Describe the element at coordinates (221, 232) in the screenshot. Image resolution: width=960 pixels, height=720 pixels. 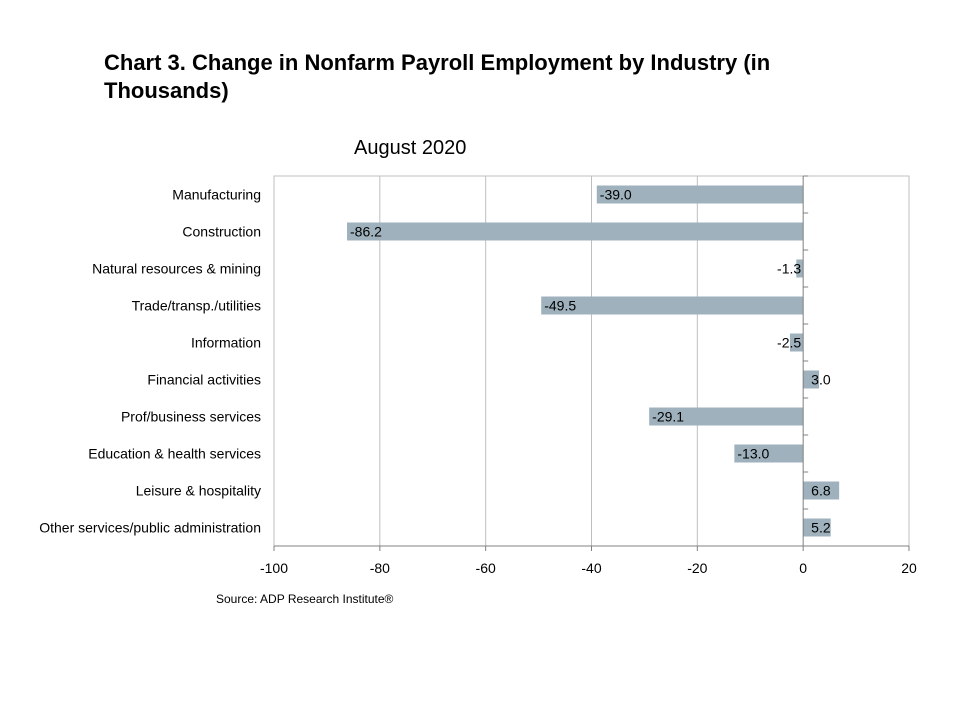
I see `category-label: Construction` at that location.